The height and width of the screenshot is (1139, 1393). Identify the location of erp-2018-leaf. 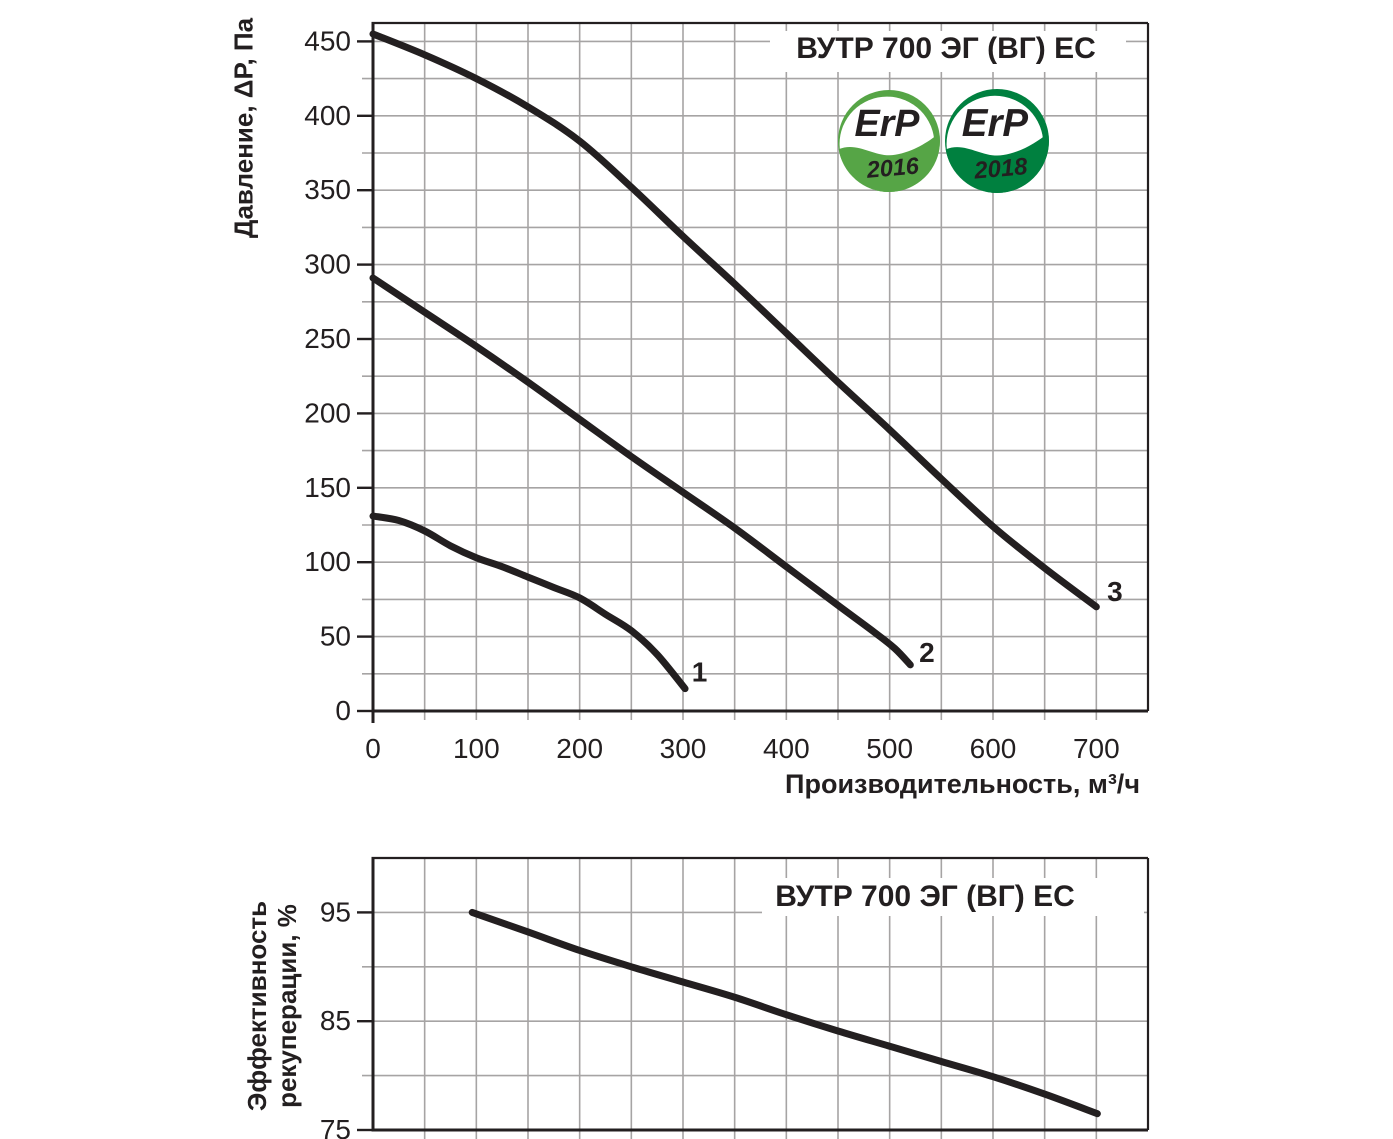
(997, 163).